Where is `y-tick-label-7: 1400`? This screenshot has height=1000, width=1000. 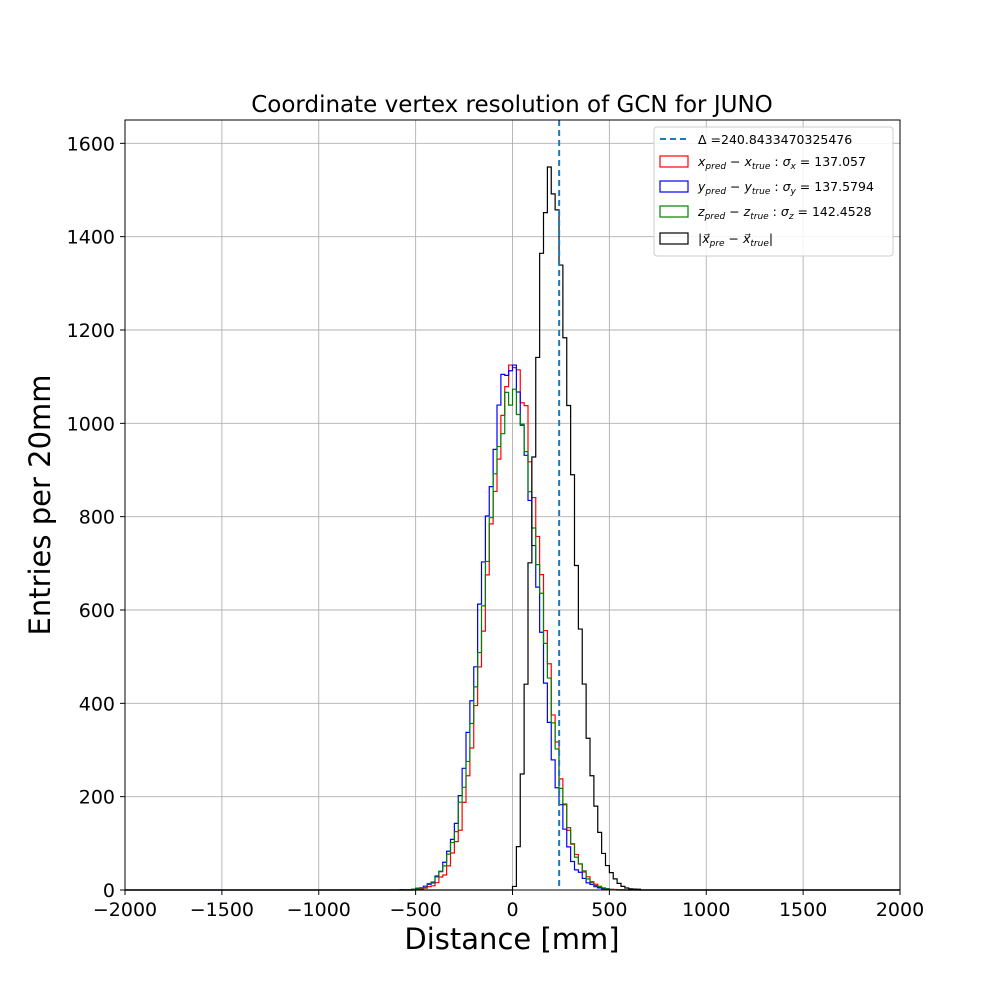
y-tick-label-7: 1400 is located at coordinates (91, 238).